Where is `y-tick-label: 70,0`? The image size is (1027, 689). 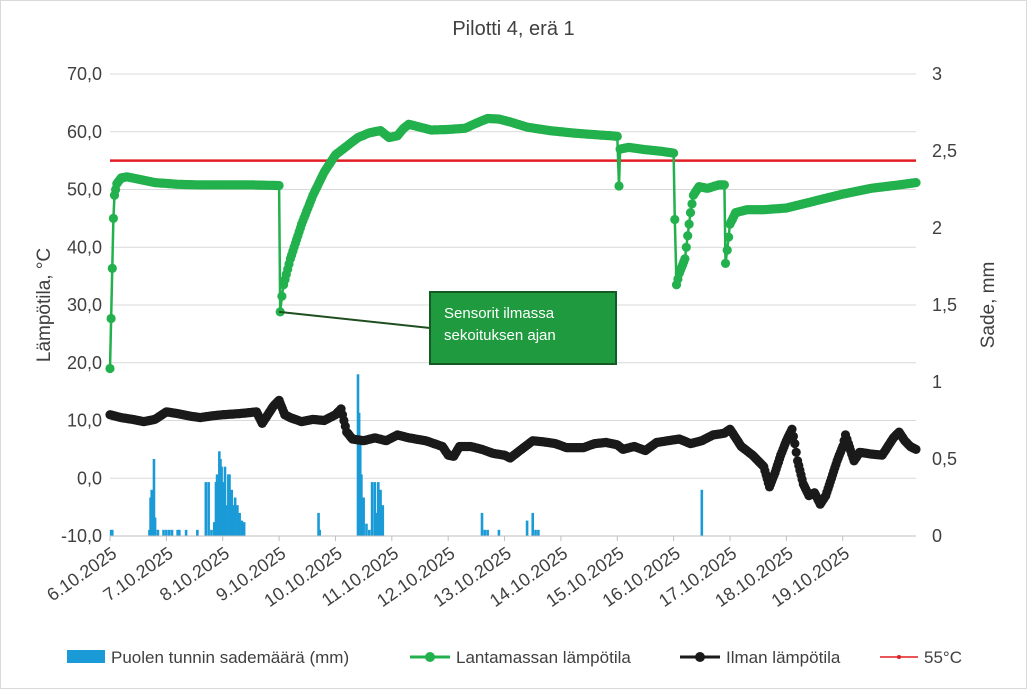
y-tick-label: 70,0 is located at coordinates (84, 74).